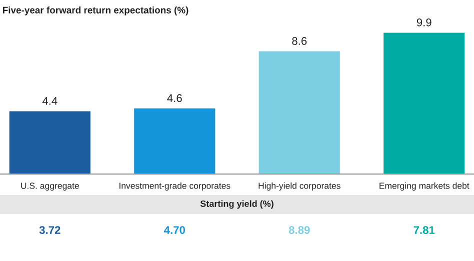  What do you see at coordinates (50, 101) in the screenshot?
I see `data-label: 4.4` at bounding box center [50, 101].